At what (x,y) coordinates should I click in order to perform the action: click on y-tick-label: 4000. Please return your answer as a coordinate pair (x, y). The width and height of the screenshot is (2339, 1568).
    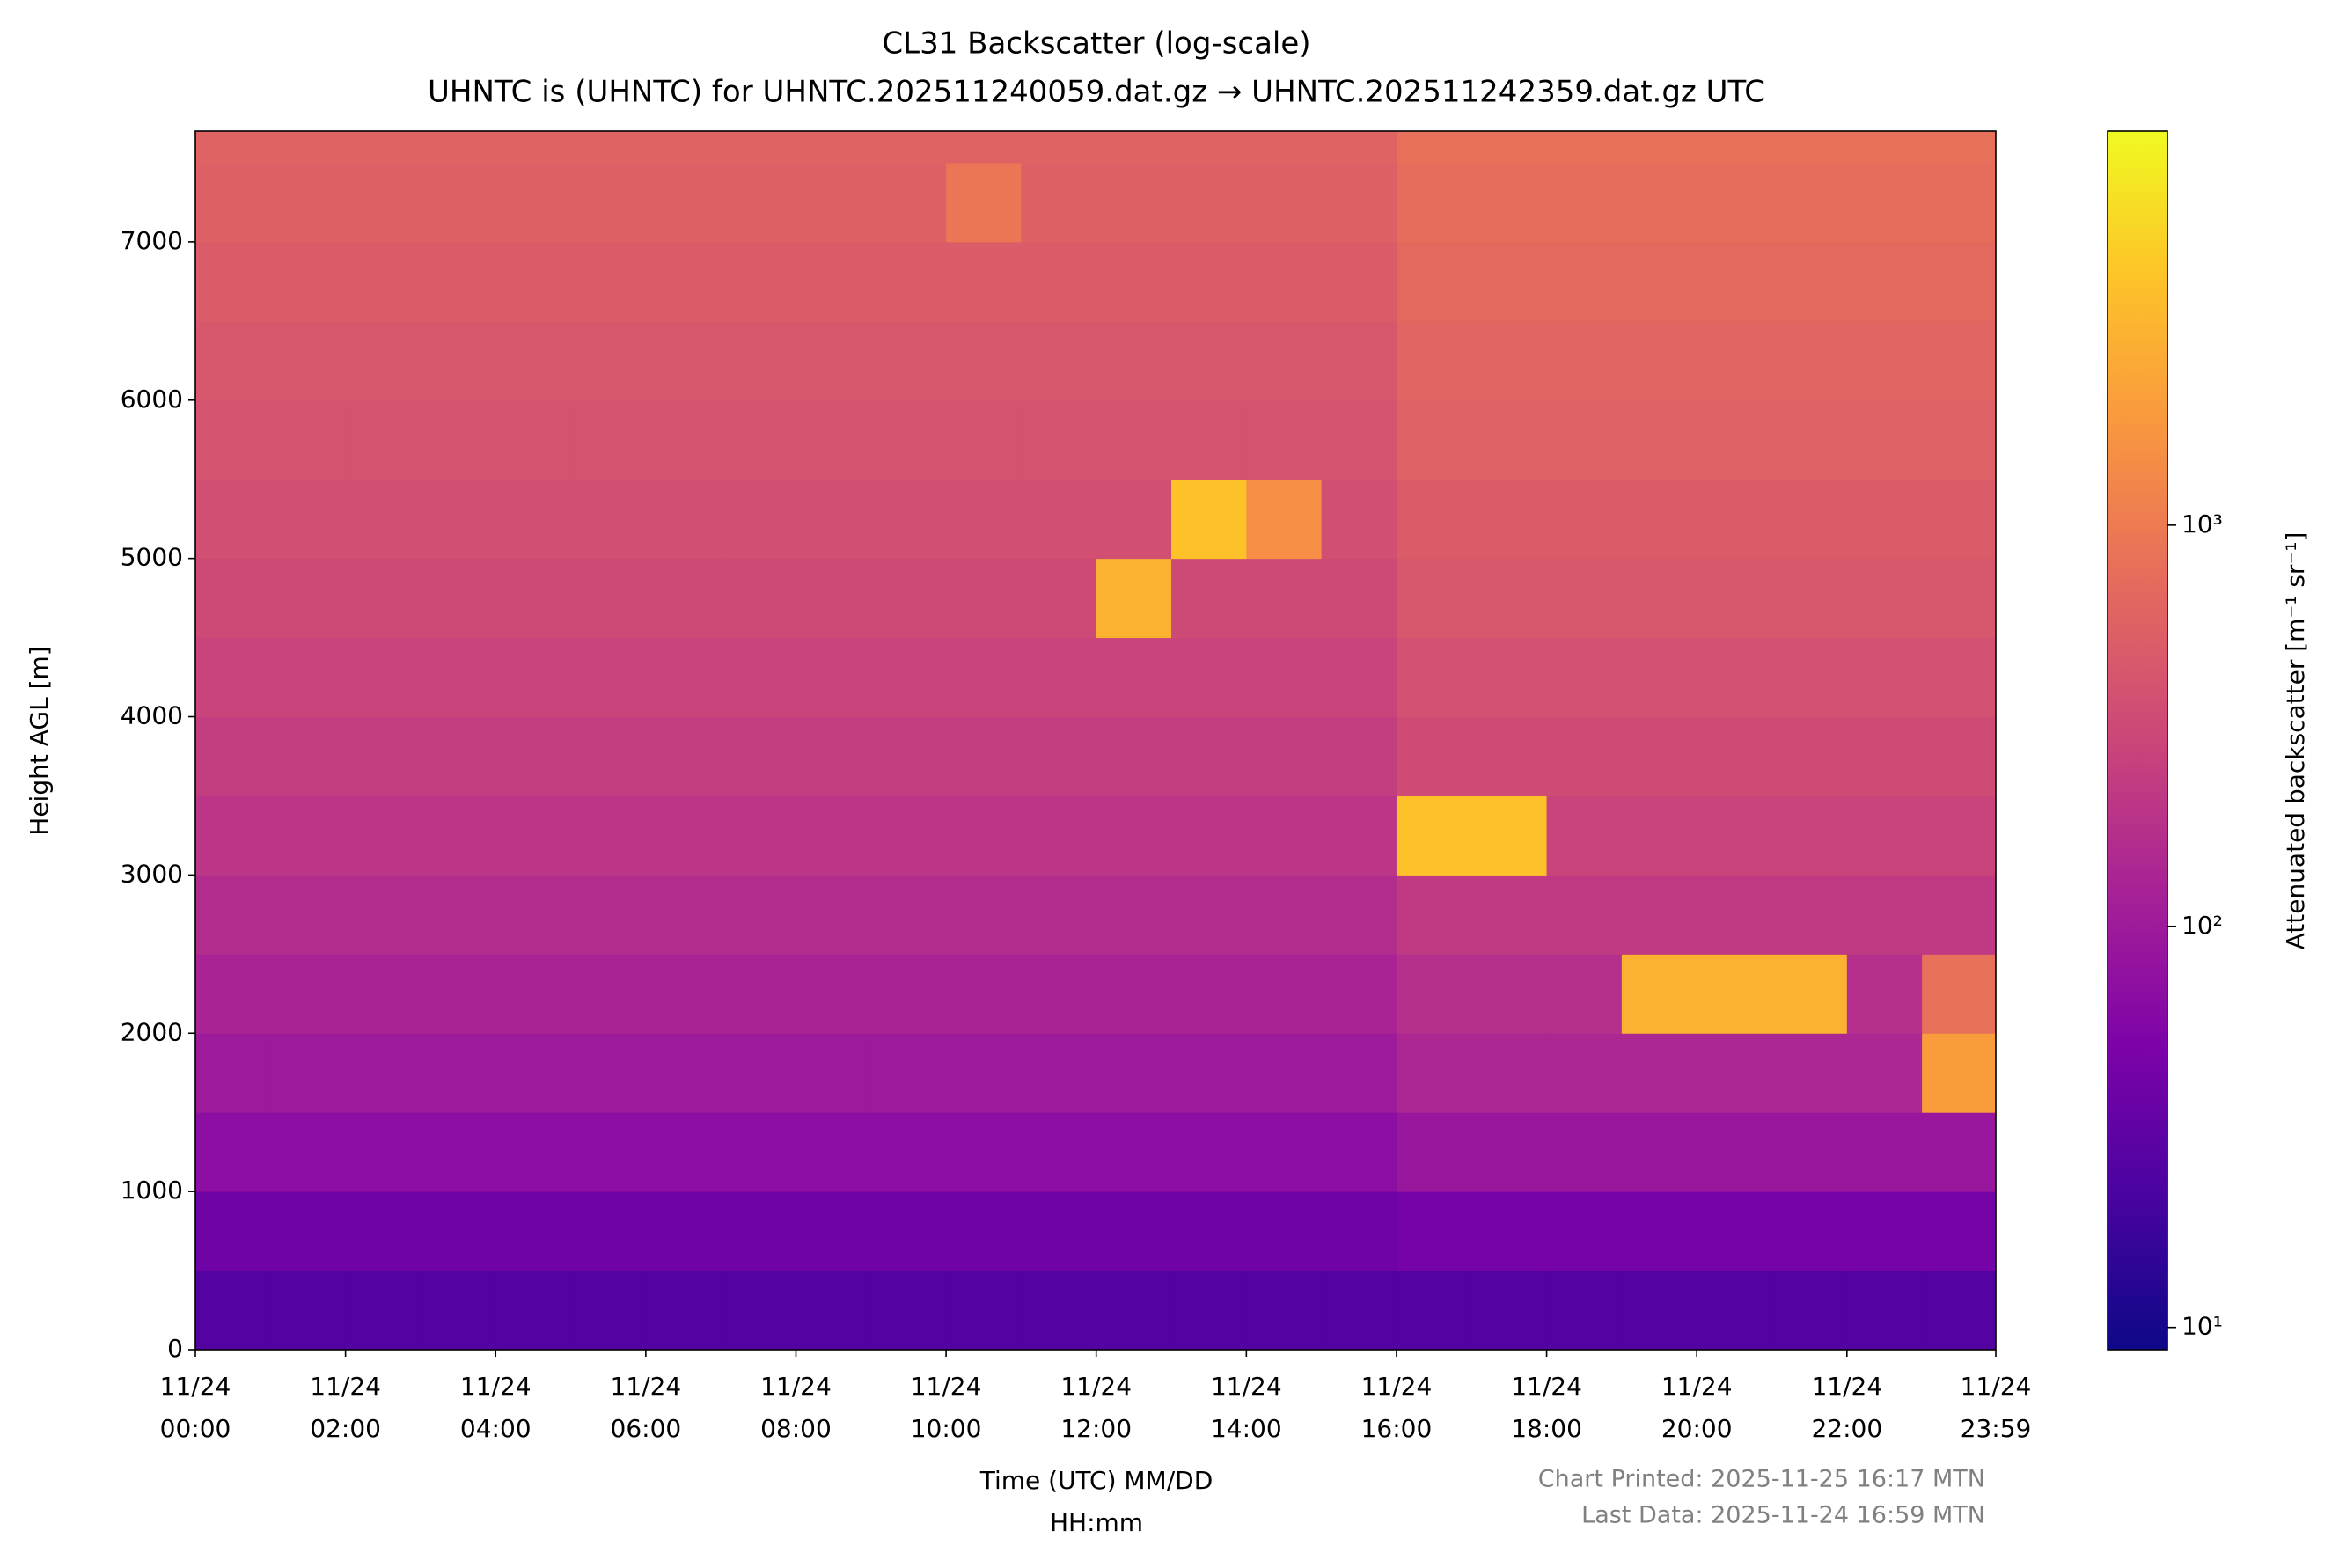
    Looking at the image, I should click on (152, 715).